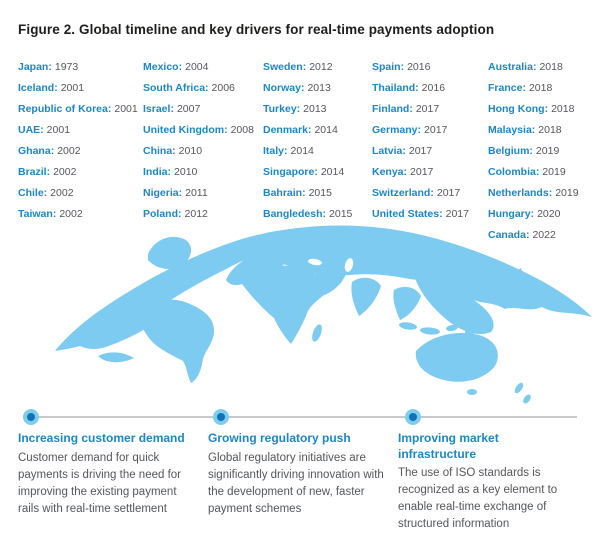 The image size is (602, 537). I want to click on adoption-entry: Nigeria2011, so click(198, 193).